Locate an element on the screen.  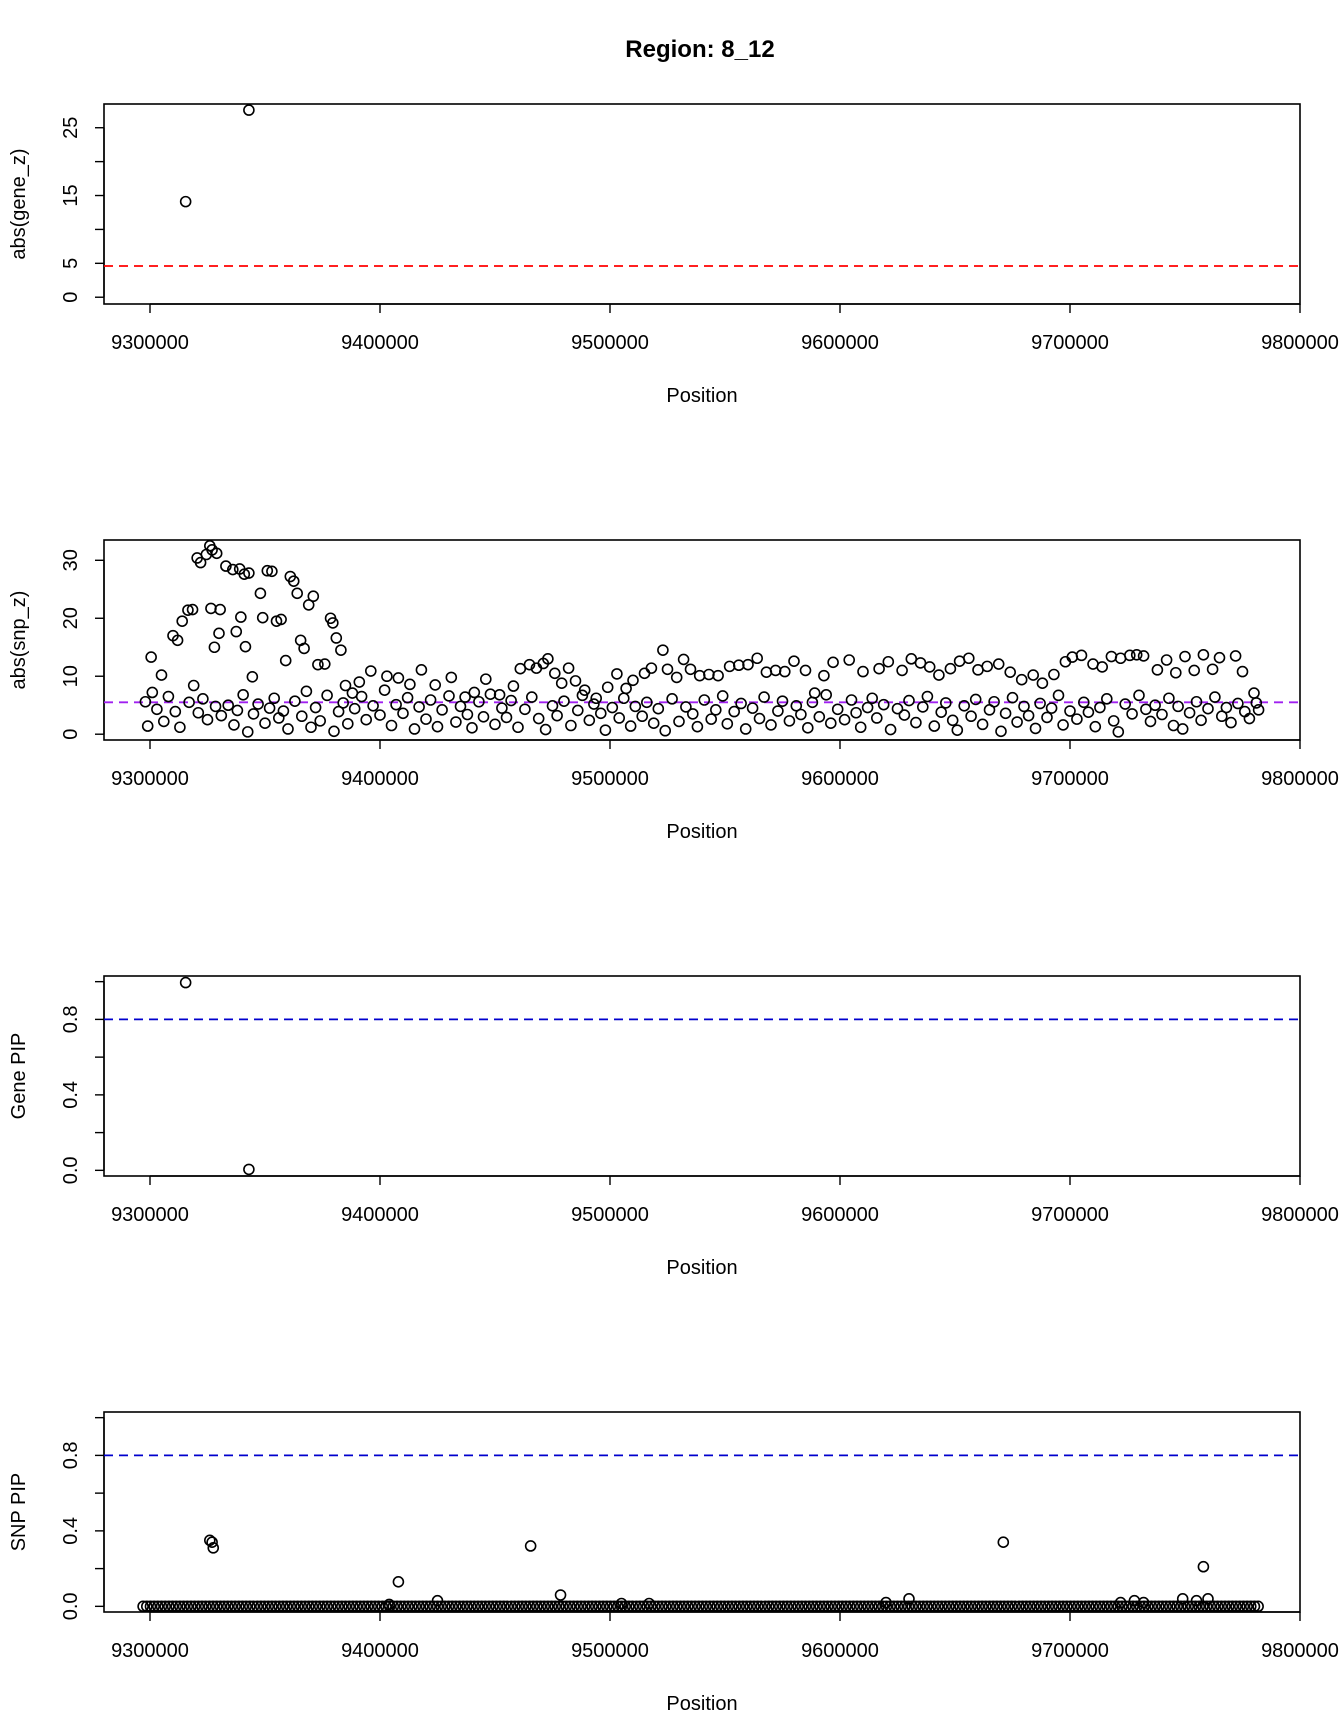
x-tick-label: 9600000 is located at coordinates (840, 779).